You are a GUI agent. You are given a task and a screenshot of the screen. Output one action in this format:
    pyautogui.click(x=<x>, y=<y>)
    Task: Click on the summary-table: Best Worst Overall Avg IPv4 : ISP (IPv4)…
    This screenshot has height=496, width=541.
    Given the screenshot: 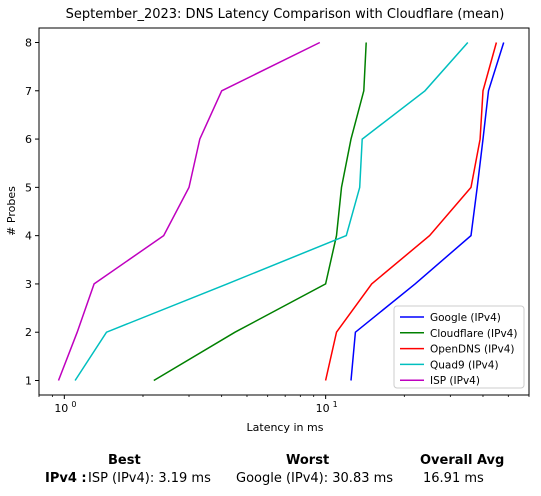 What is the action you would take?
    pyautogui.click(x=270, y=472)
    